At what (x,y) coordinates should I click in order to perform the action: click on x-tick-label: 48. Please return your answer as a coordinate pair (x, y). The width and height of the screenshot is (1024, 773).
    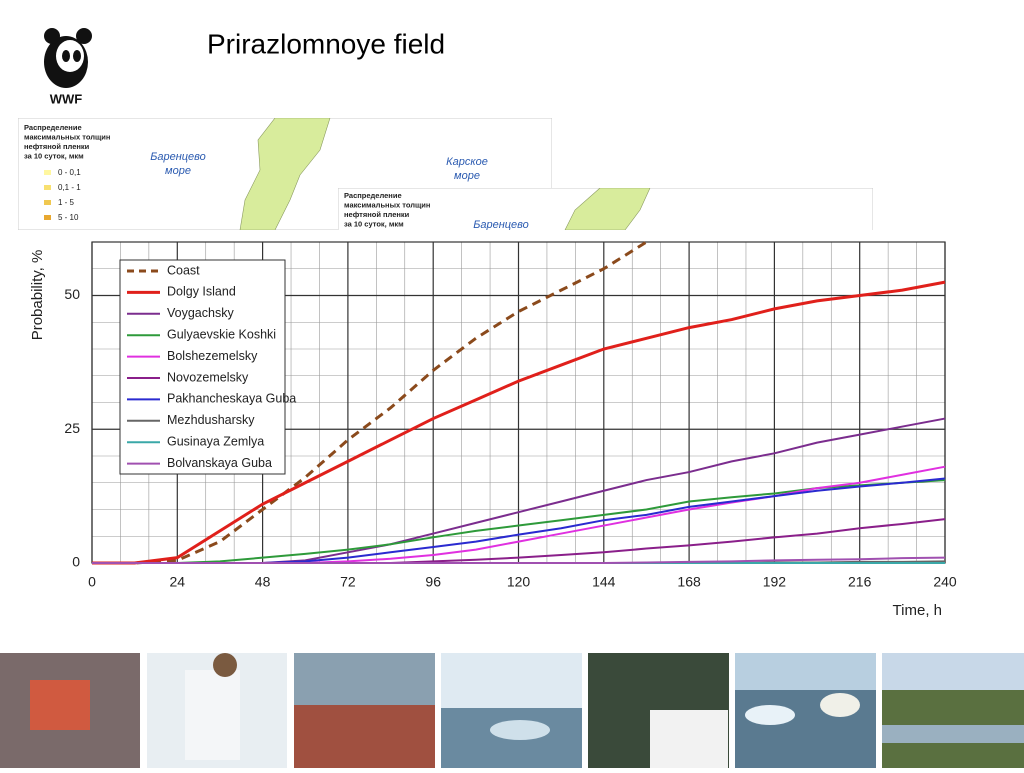
    Looking at the image, I should click on (263, 582).